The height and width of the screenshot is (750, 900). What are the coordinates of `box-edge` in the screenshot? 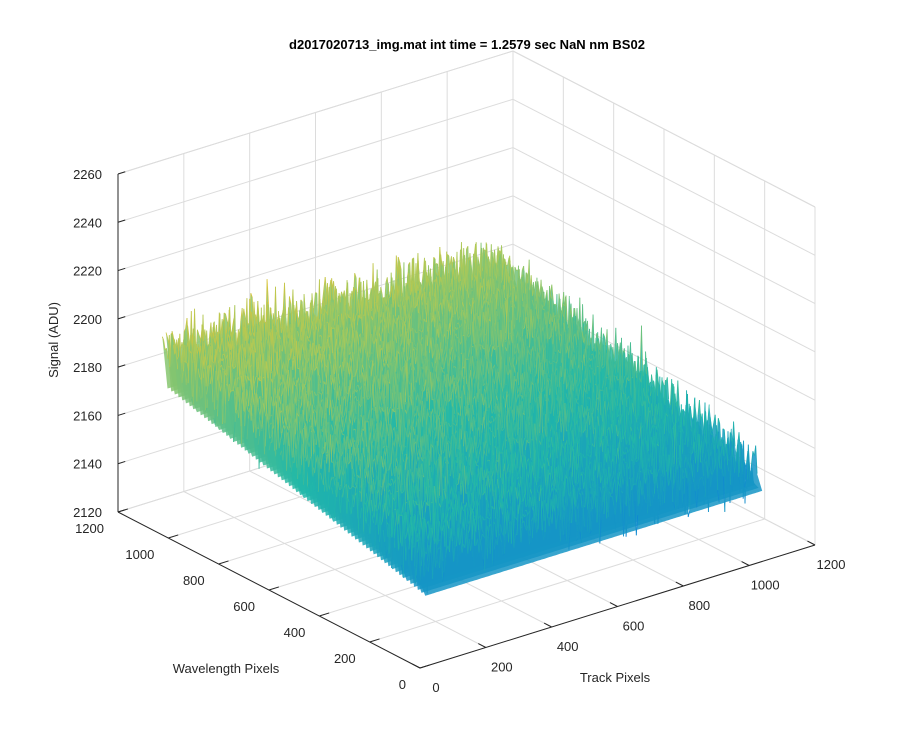 It's located at (664, 129).